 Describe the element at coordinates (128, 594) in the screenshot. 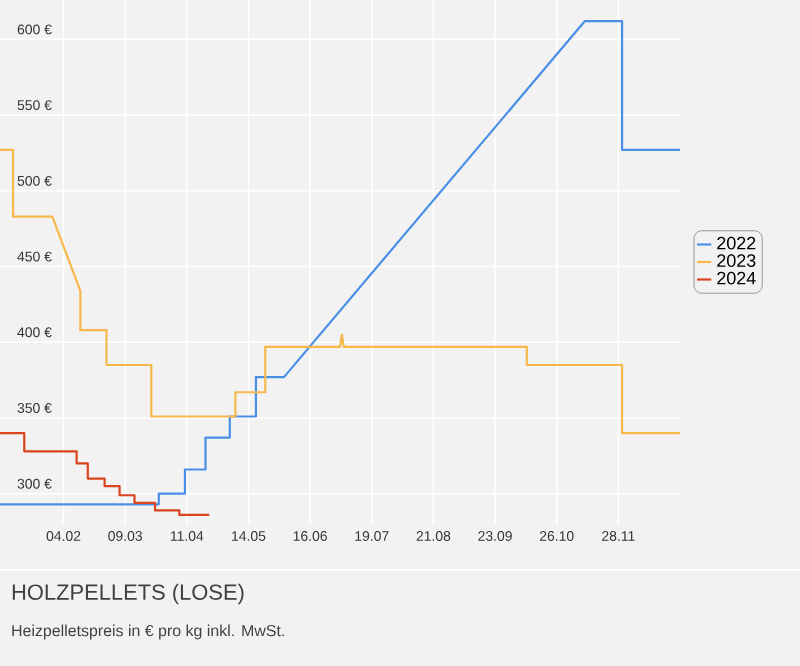

I see `text: HOLZPELLETS (LOSE)` at that location.